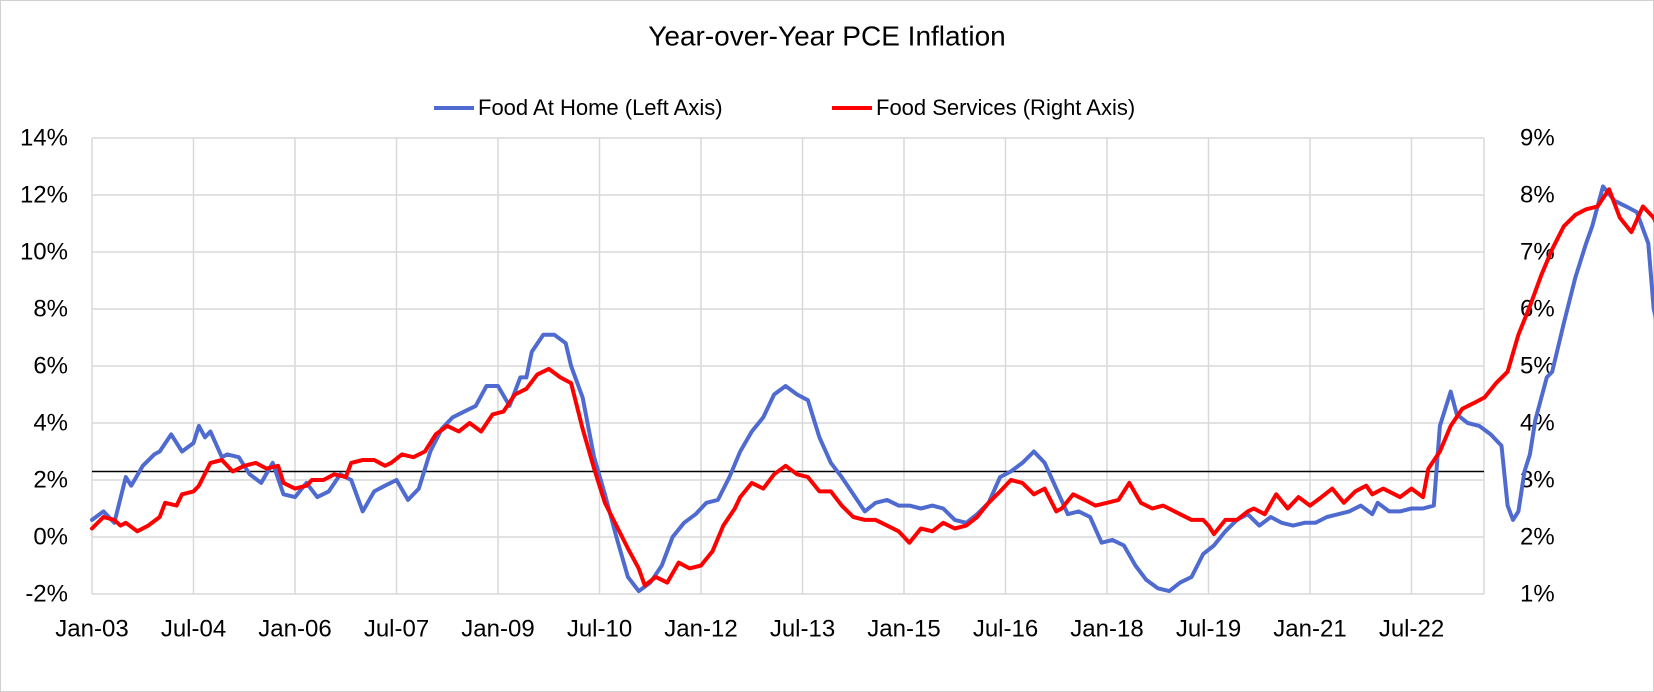  What do you see at coordinates (50, 536) in the screenshot?
I see `y-left-tick-label: 0%` at bounding box center [50, 536].